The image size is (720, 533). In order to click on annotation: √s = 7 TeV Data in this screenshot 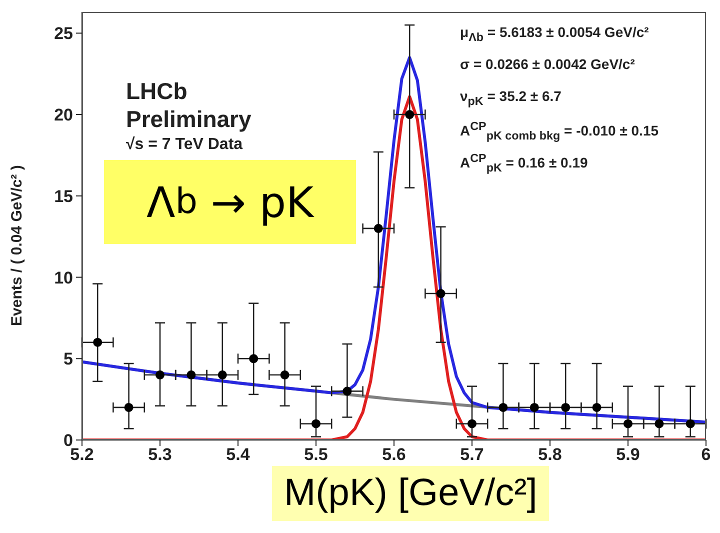, I will do `click(184, 145)`.